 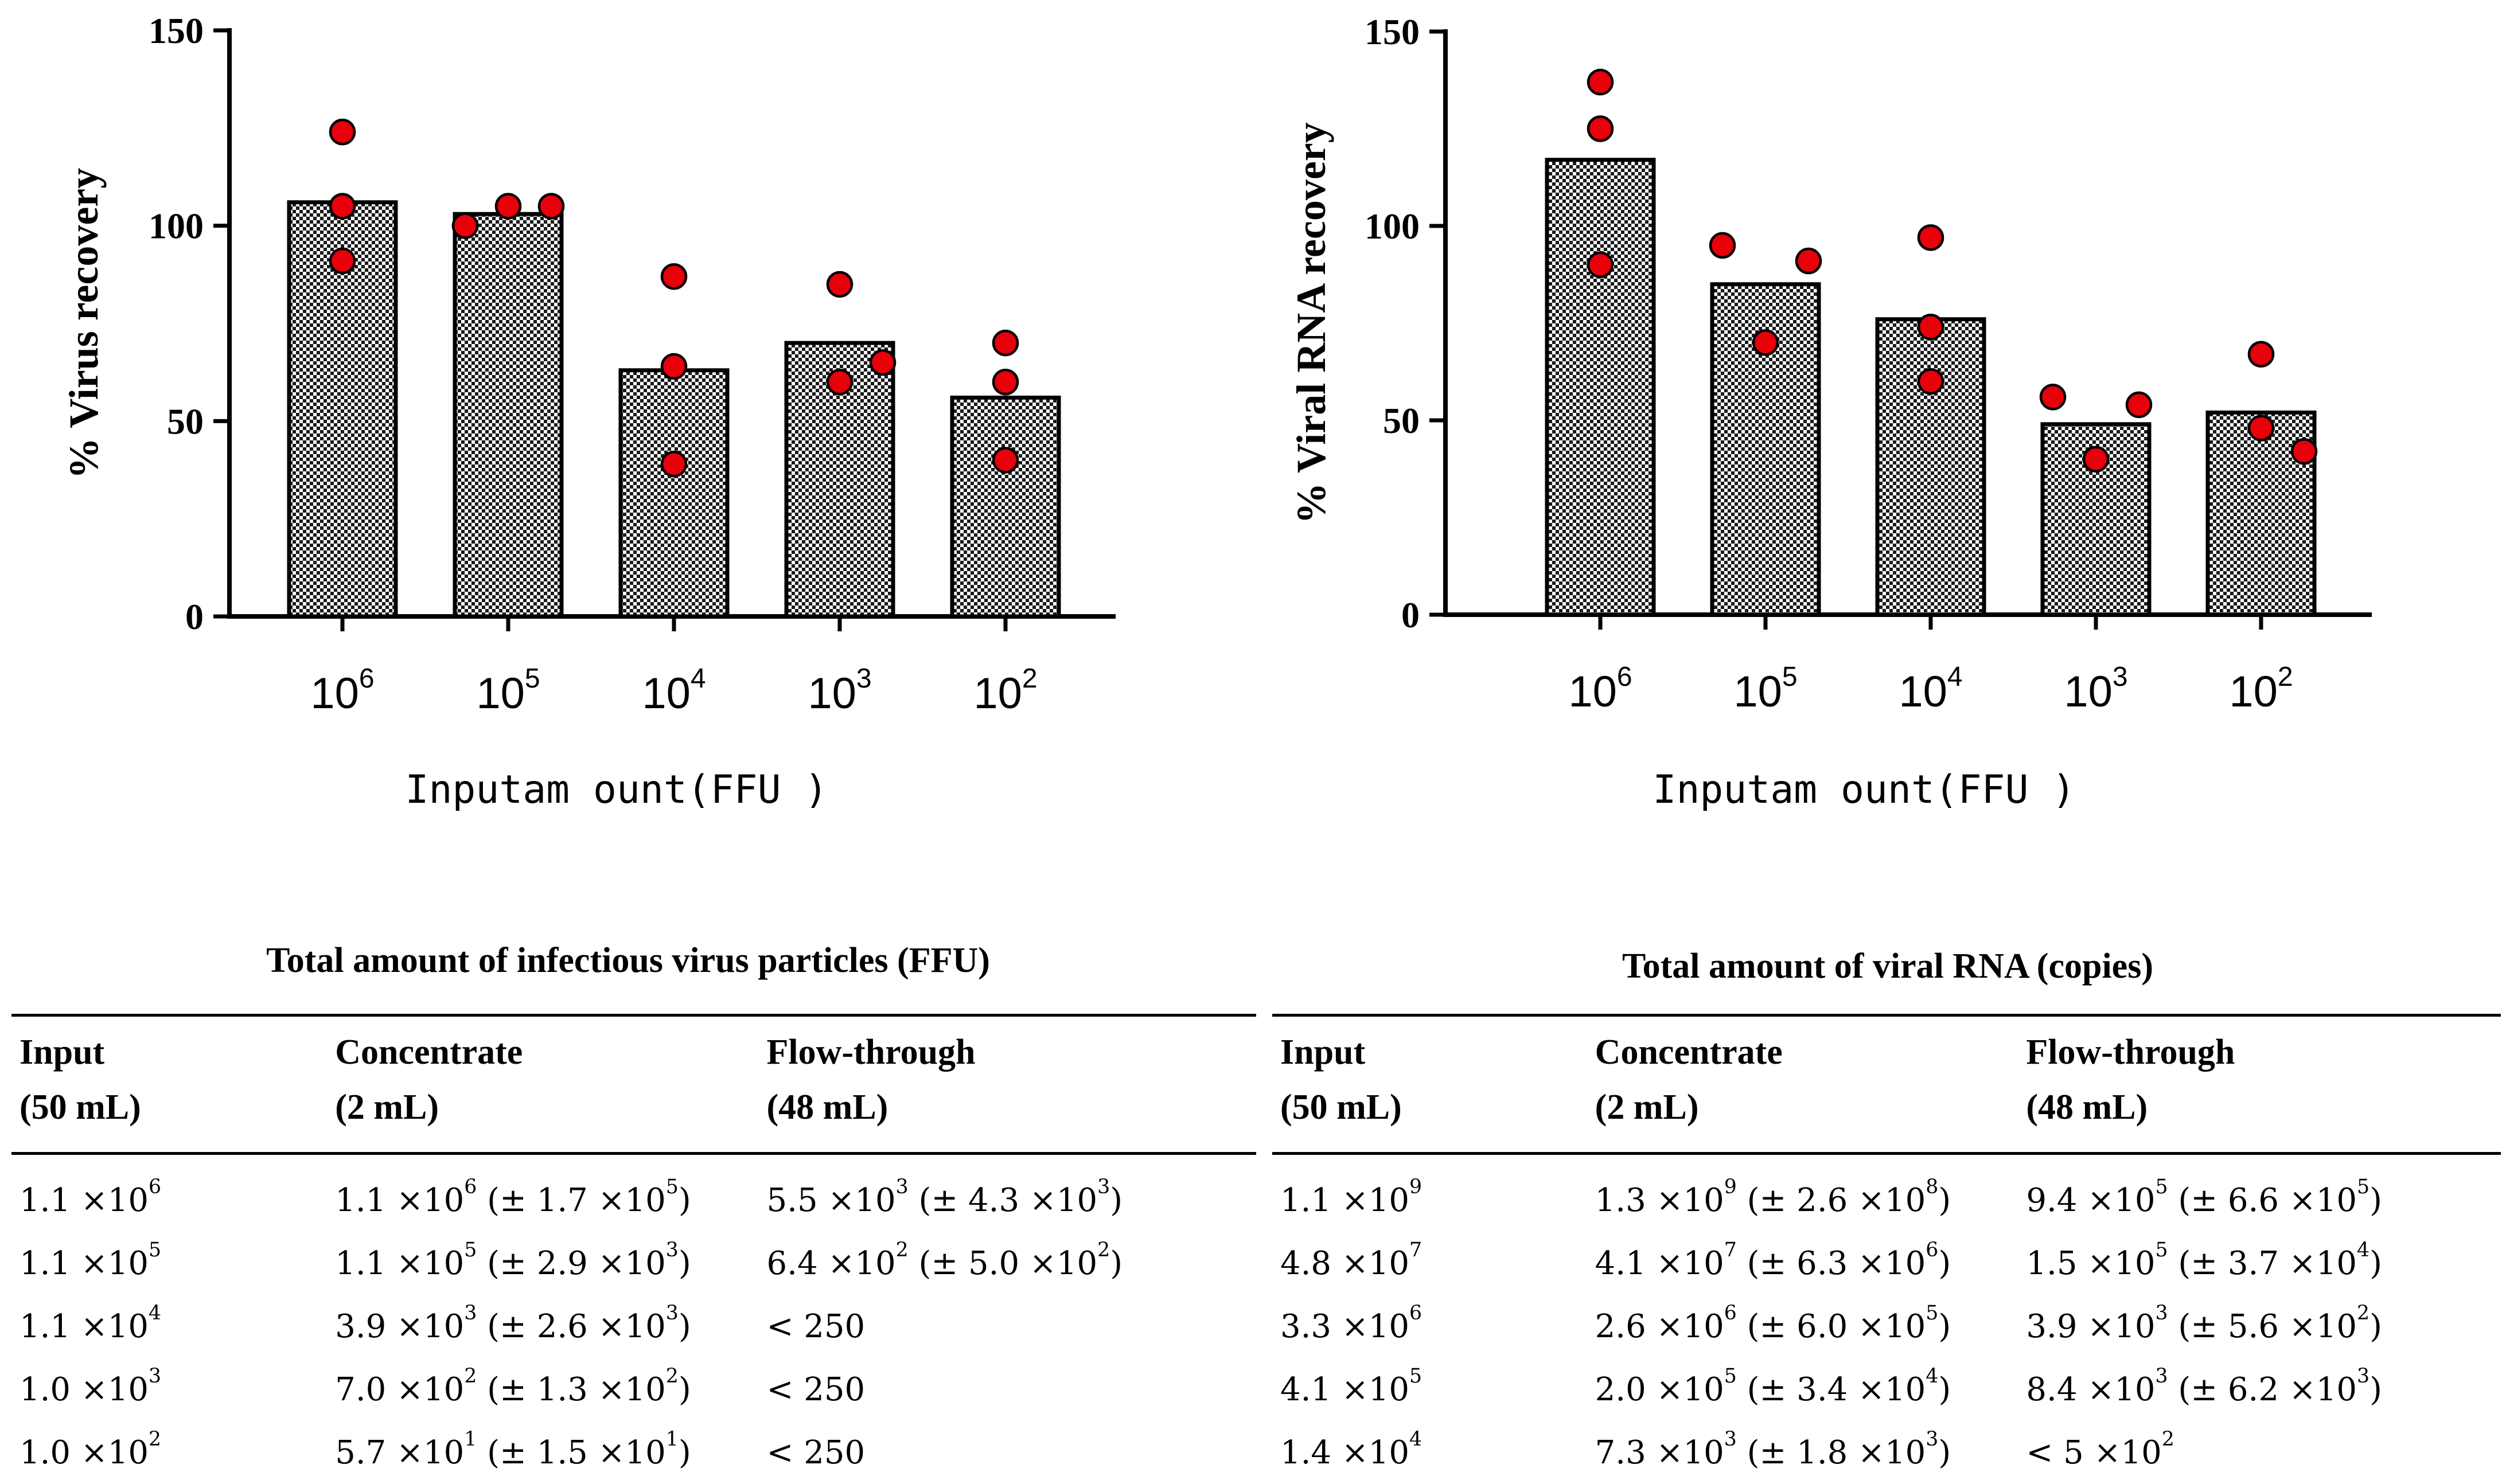 What do you see at coordinates (1773, 1260) in the screenshot?
I see `table-cell: 4.1 ×107 (± 6.3 ×106)` at bounding box center [1773, 1260].